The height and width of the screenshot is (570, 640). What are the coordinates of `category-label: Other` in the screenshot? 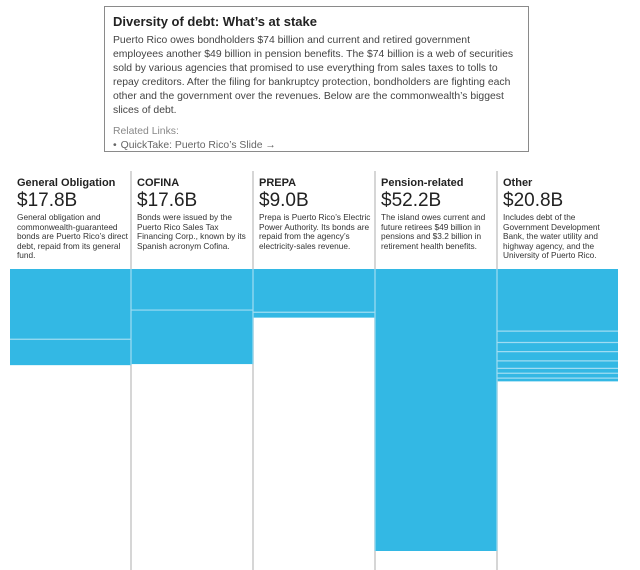 It's located at (518, 183).